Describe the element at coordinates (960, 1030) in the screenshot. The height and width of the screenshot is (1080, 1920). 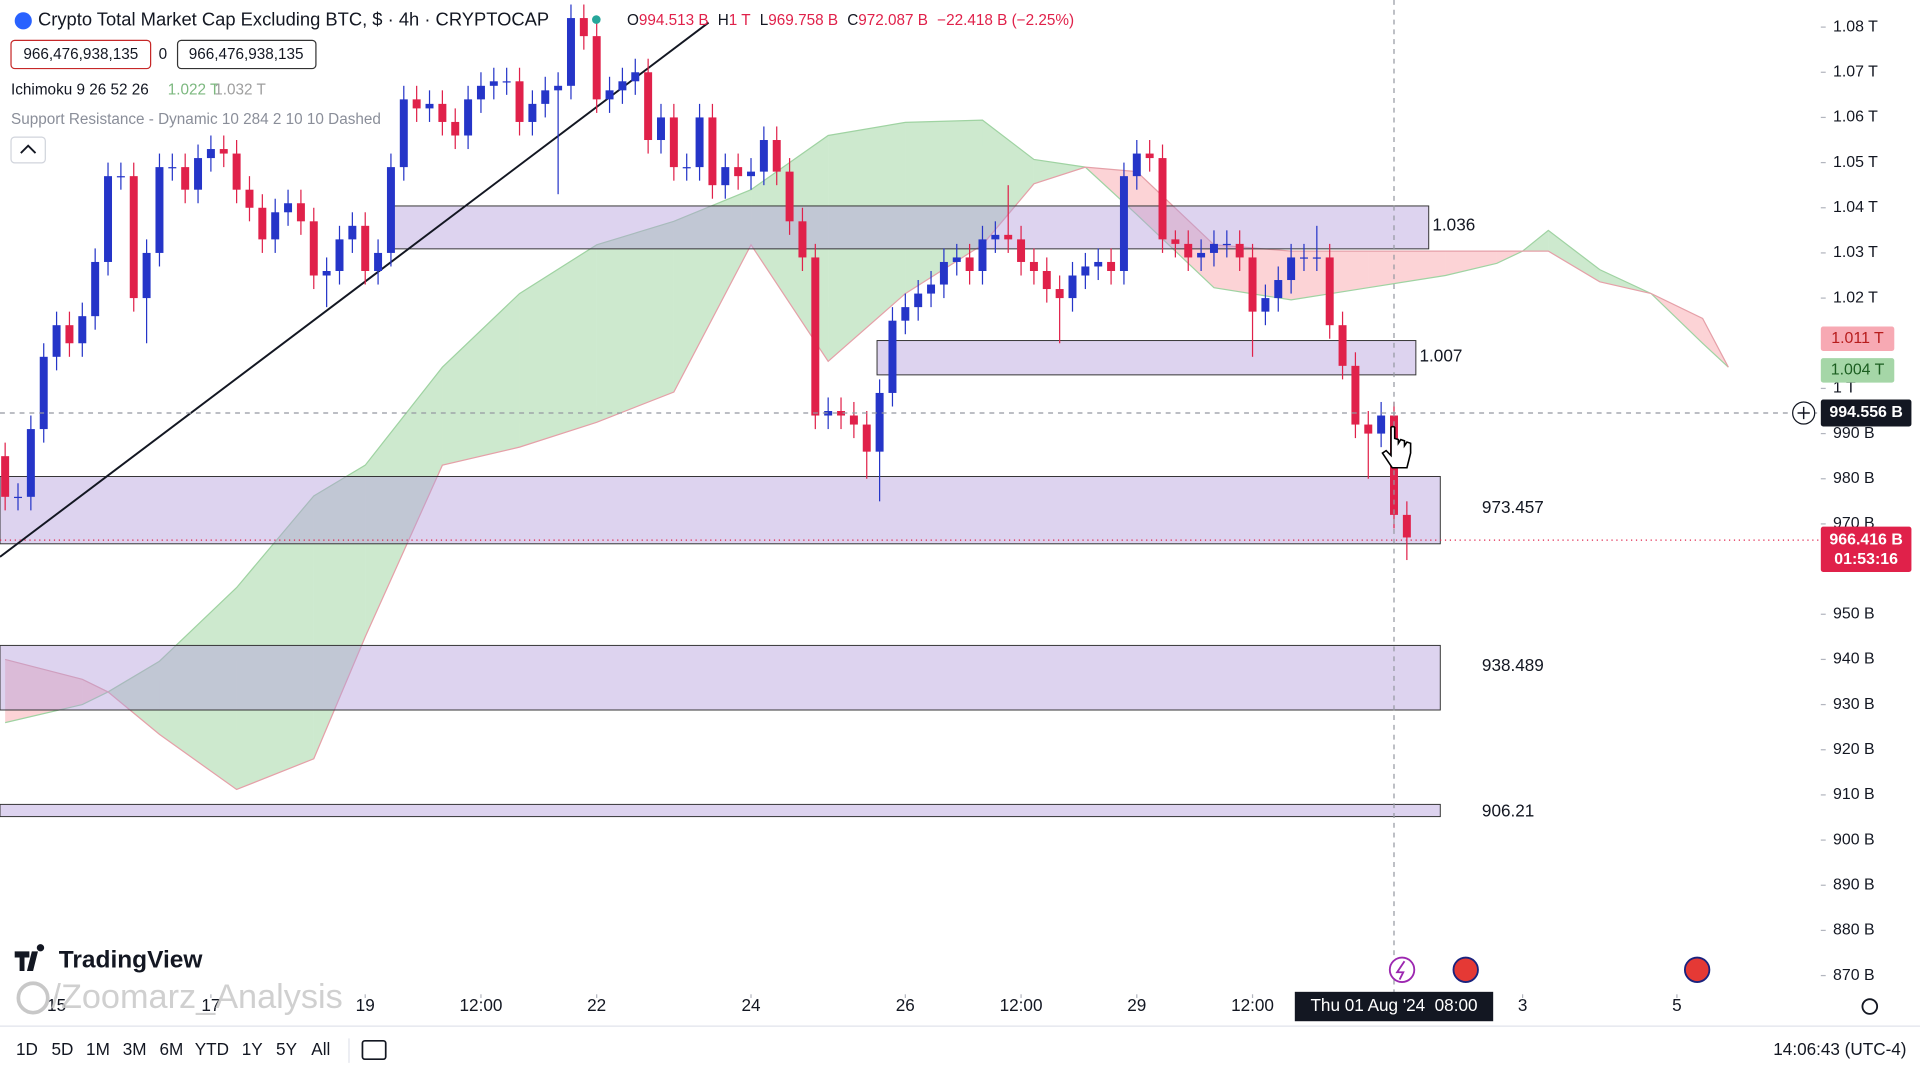
I see `toolbar: 14:06:43 (UTC-4) 1D 5D 1M 3M 6M YTD 1Y 5Y All` at that location.